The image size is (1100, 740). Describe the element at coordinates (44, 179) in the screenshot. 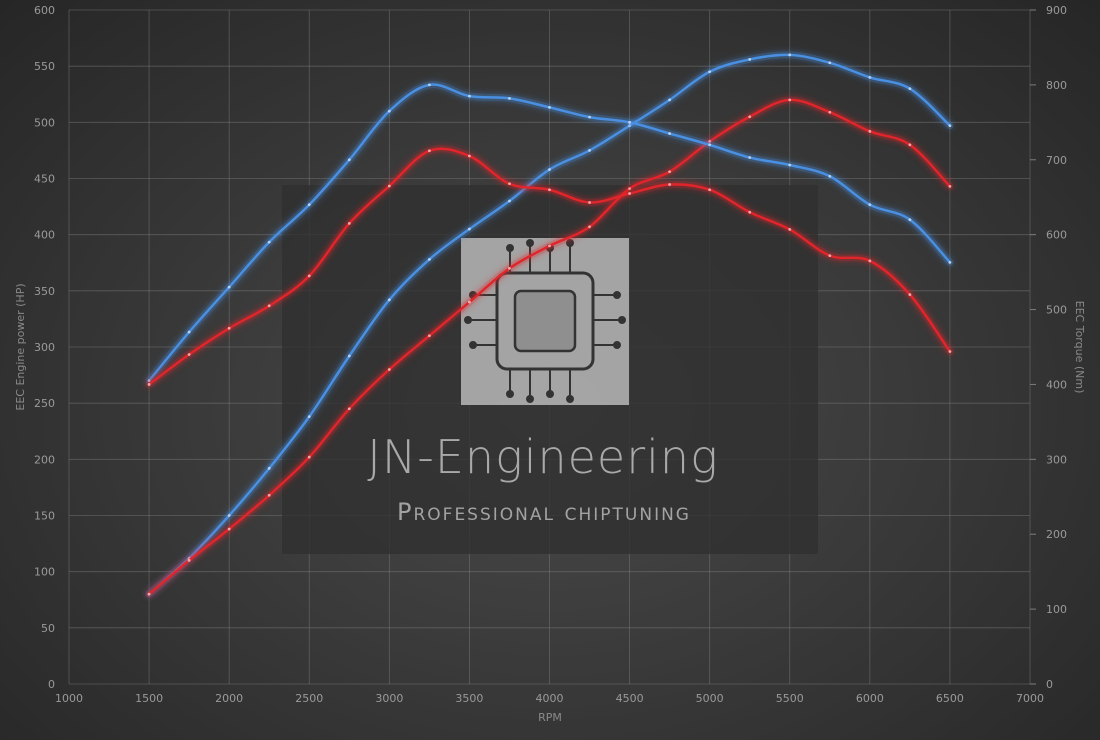

I see `left-tick-label: 450` at that location.